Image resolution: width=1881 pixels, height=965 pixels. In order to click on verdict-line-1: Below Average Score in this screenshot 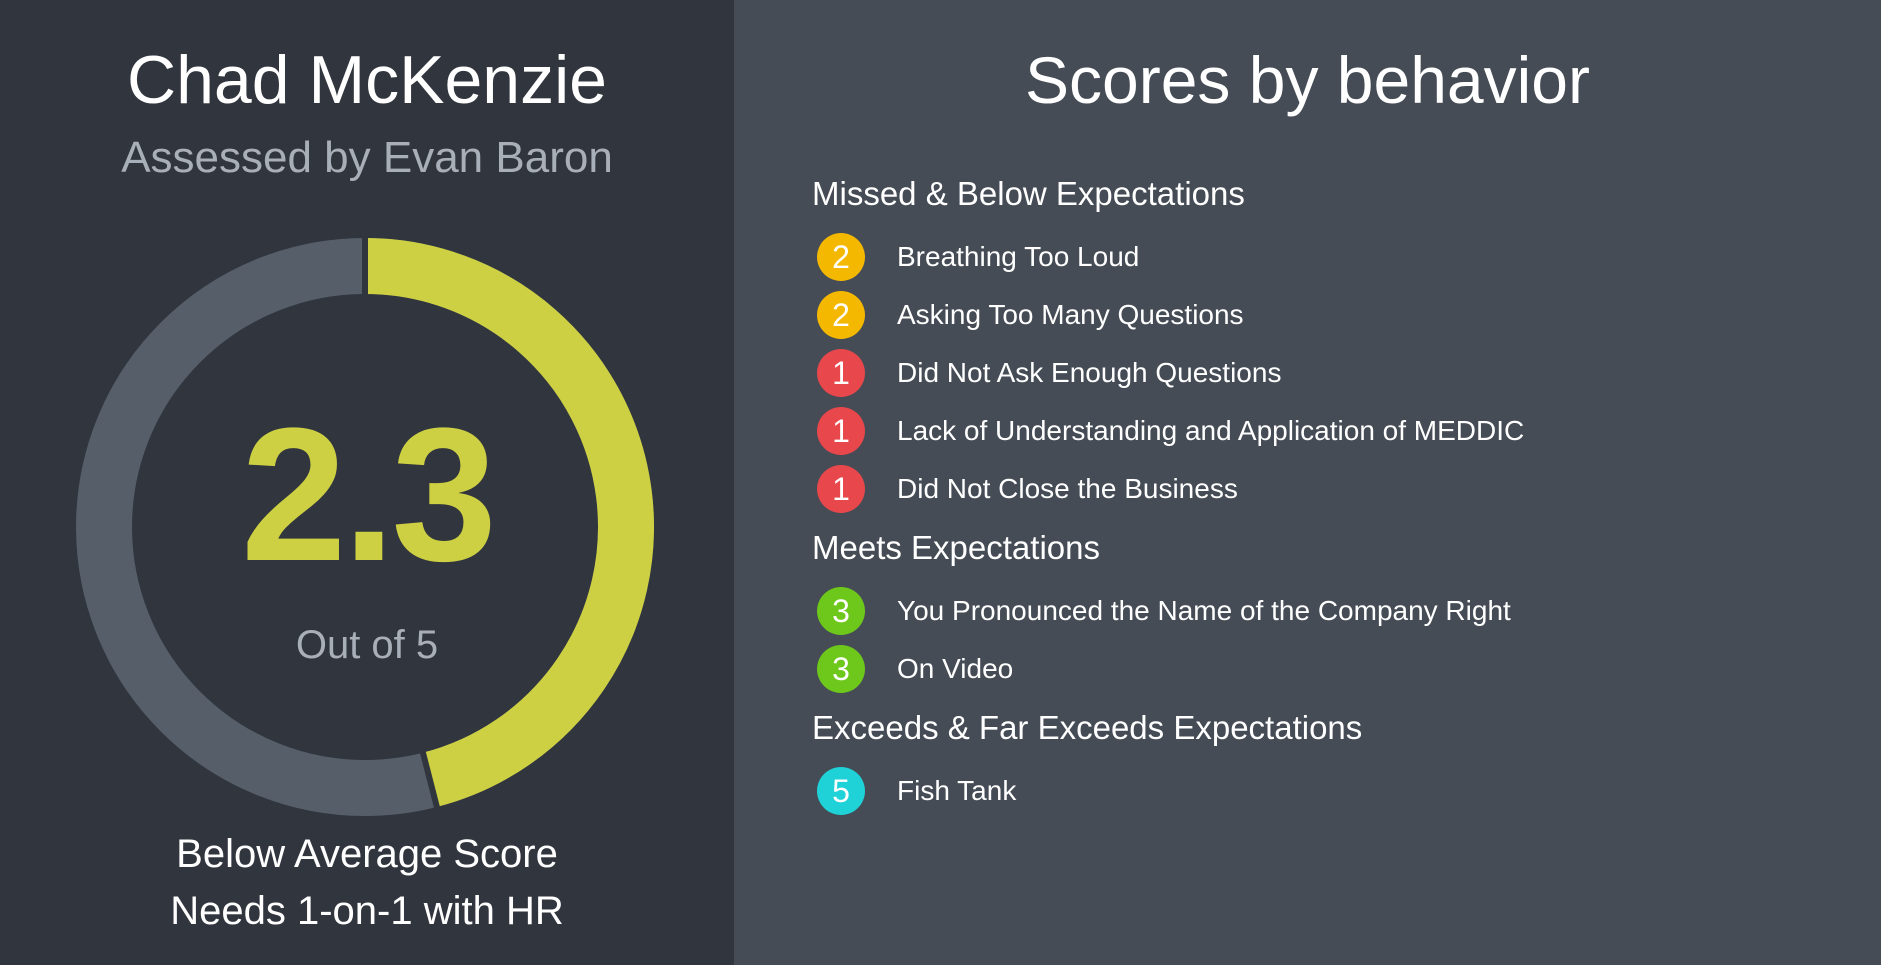, I will do `click(367, 854)`.